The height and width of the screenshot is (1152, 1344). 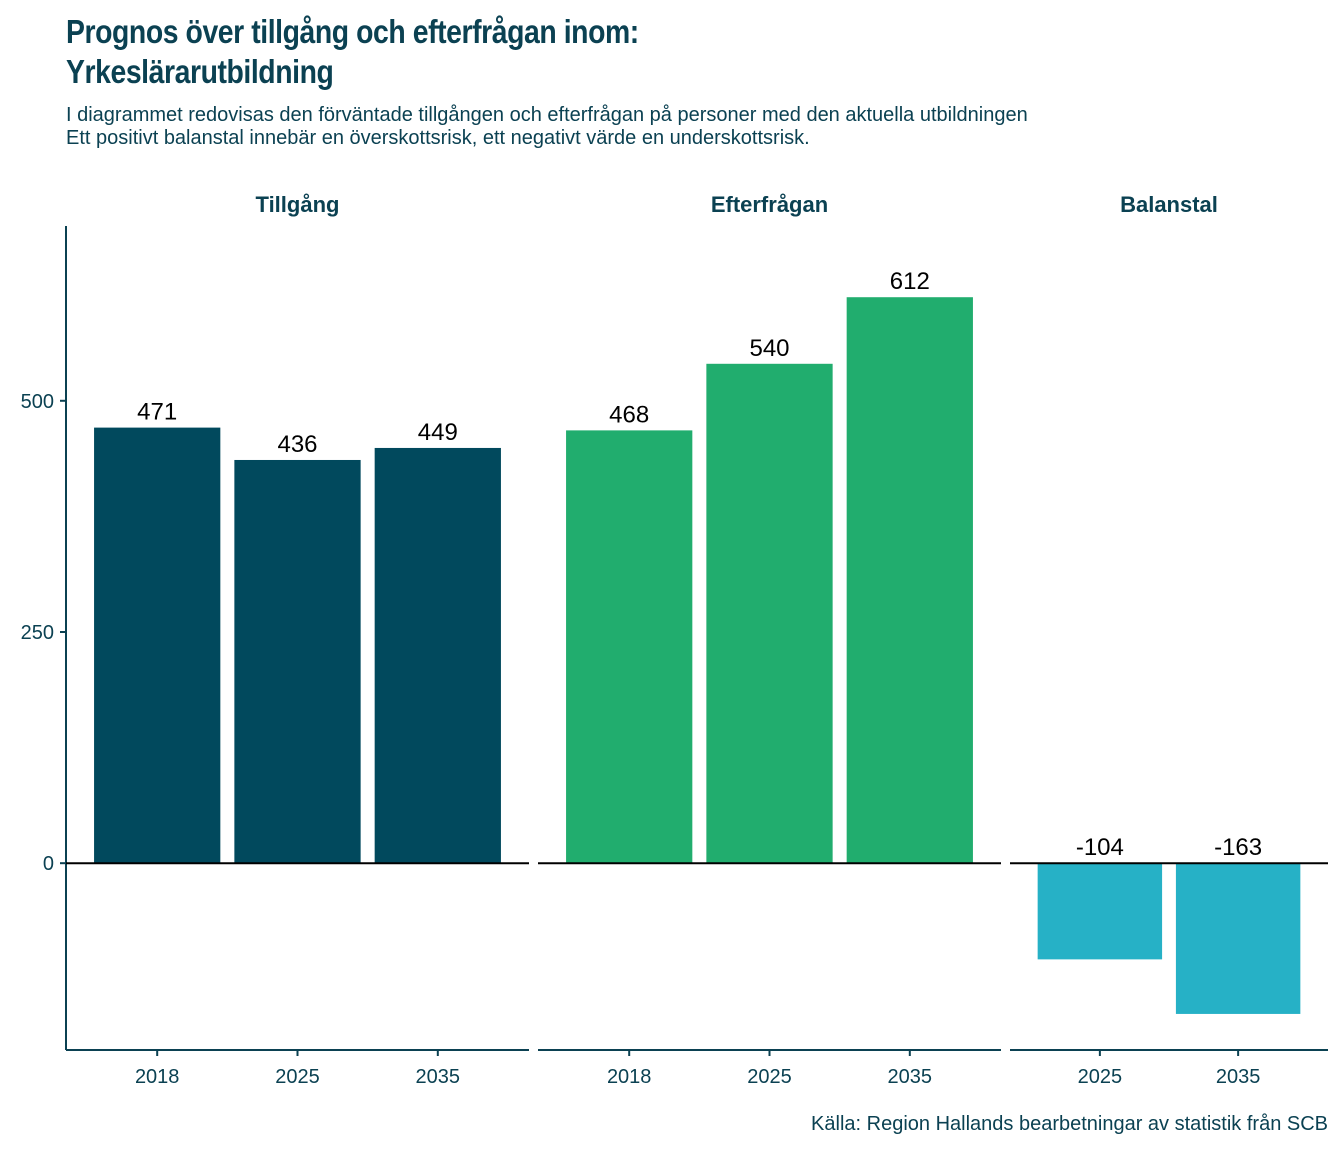 I want to click on bar-value-label: 449, so click(x=438, y=432).